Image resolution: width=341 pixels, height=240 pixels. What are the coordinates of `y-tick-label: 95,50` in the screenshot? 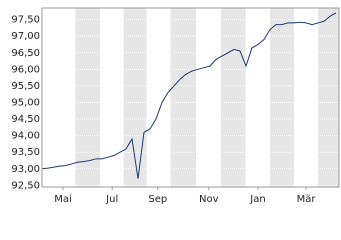 It's located at (25, 86).